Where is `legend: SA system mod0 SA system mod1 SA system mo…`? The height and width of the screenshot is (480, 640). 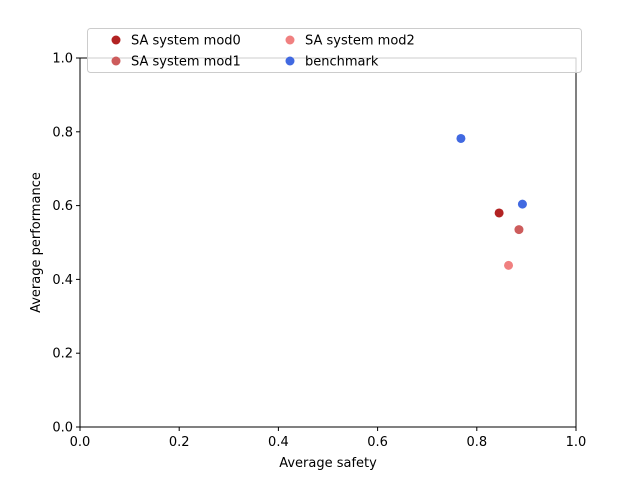
legend: SA system mod0 SA system mod1 SA system mo… is located at coordinates (334, 50).